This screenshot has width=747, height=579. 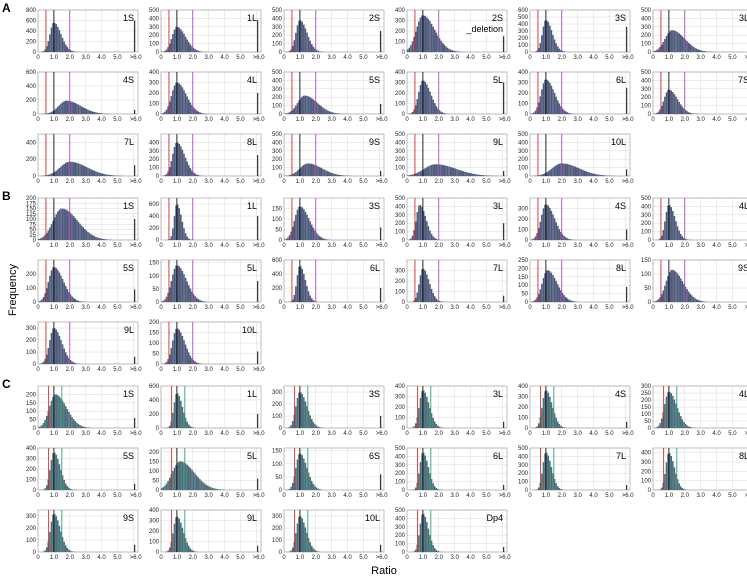 What do you see at coordinates (252, 456) in the screenshot?
I see `panel-label: 5L` at bounding box center [252, 456].